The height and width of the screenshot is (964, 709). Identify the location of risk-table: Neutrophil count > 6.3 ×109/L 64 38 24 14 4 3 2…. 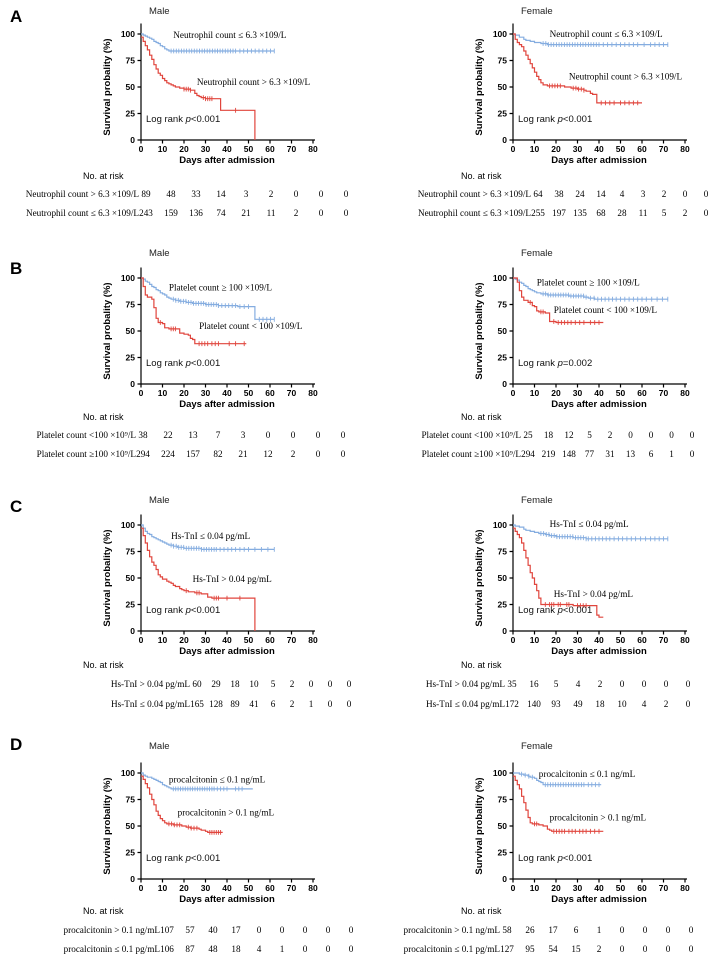
(563, 203).